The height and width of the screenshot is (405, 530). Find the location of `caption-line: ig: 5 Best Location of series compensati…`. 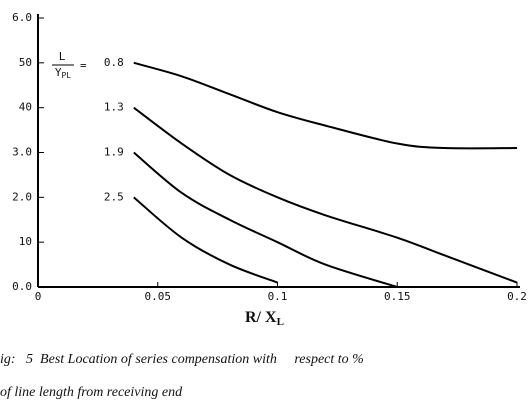

caption-line: ig: 5 Best Location of series compensati… is located at coordinates (182, 359).